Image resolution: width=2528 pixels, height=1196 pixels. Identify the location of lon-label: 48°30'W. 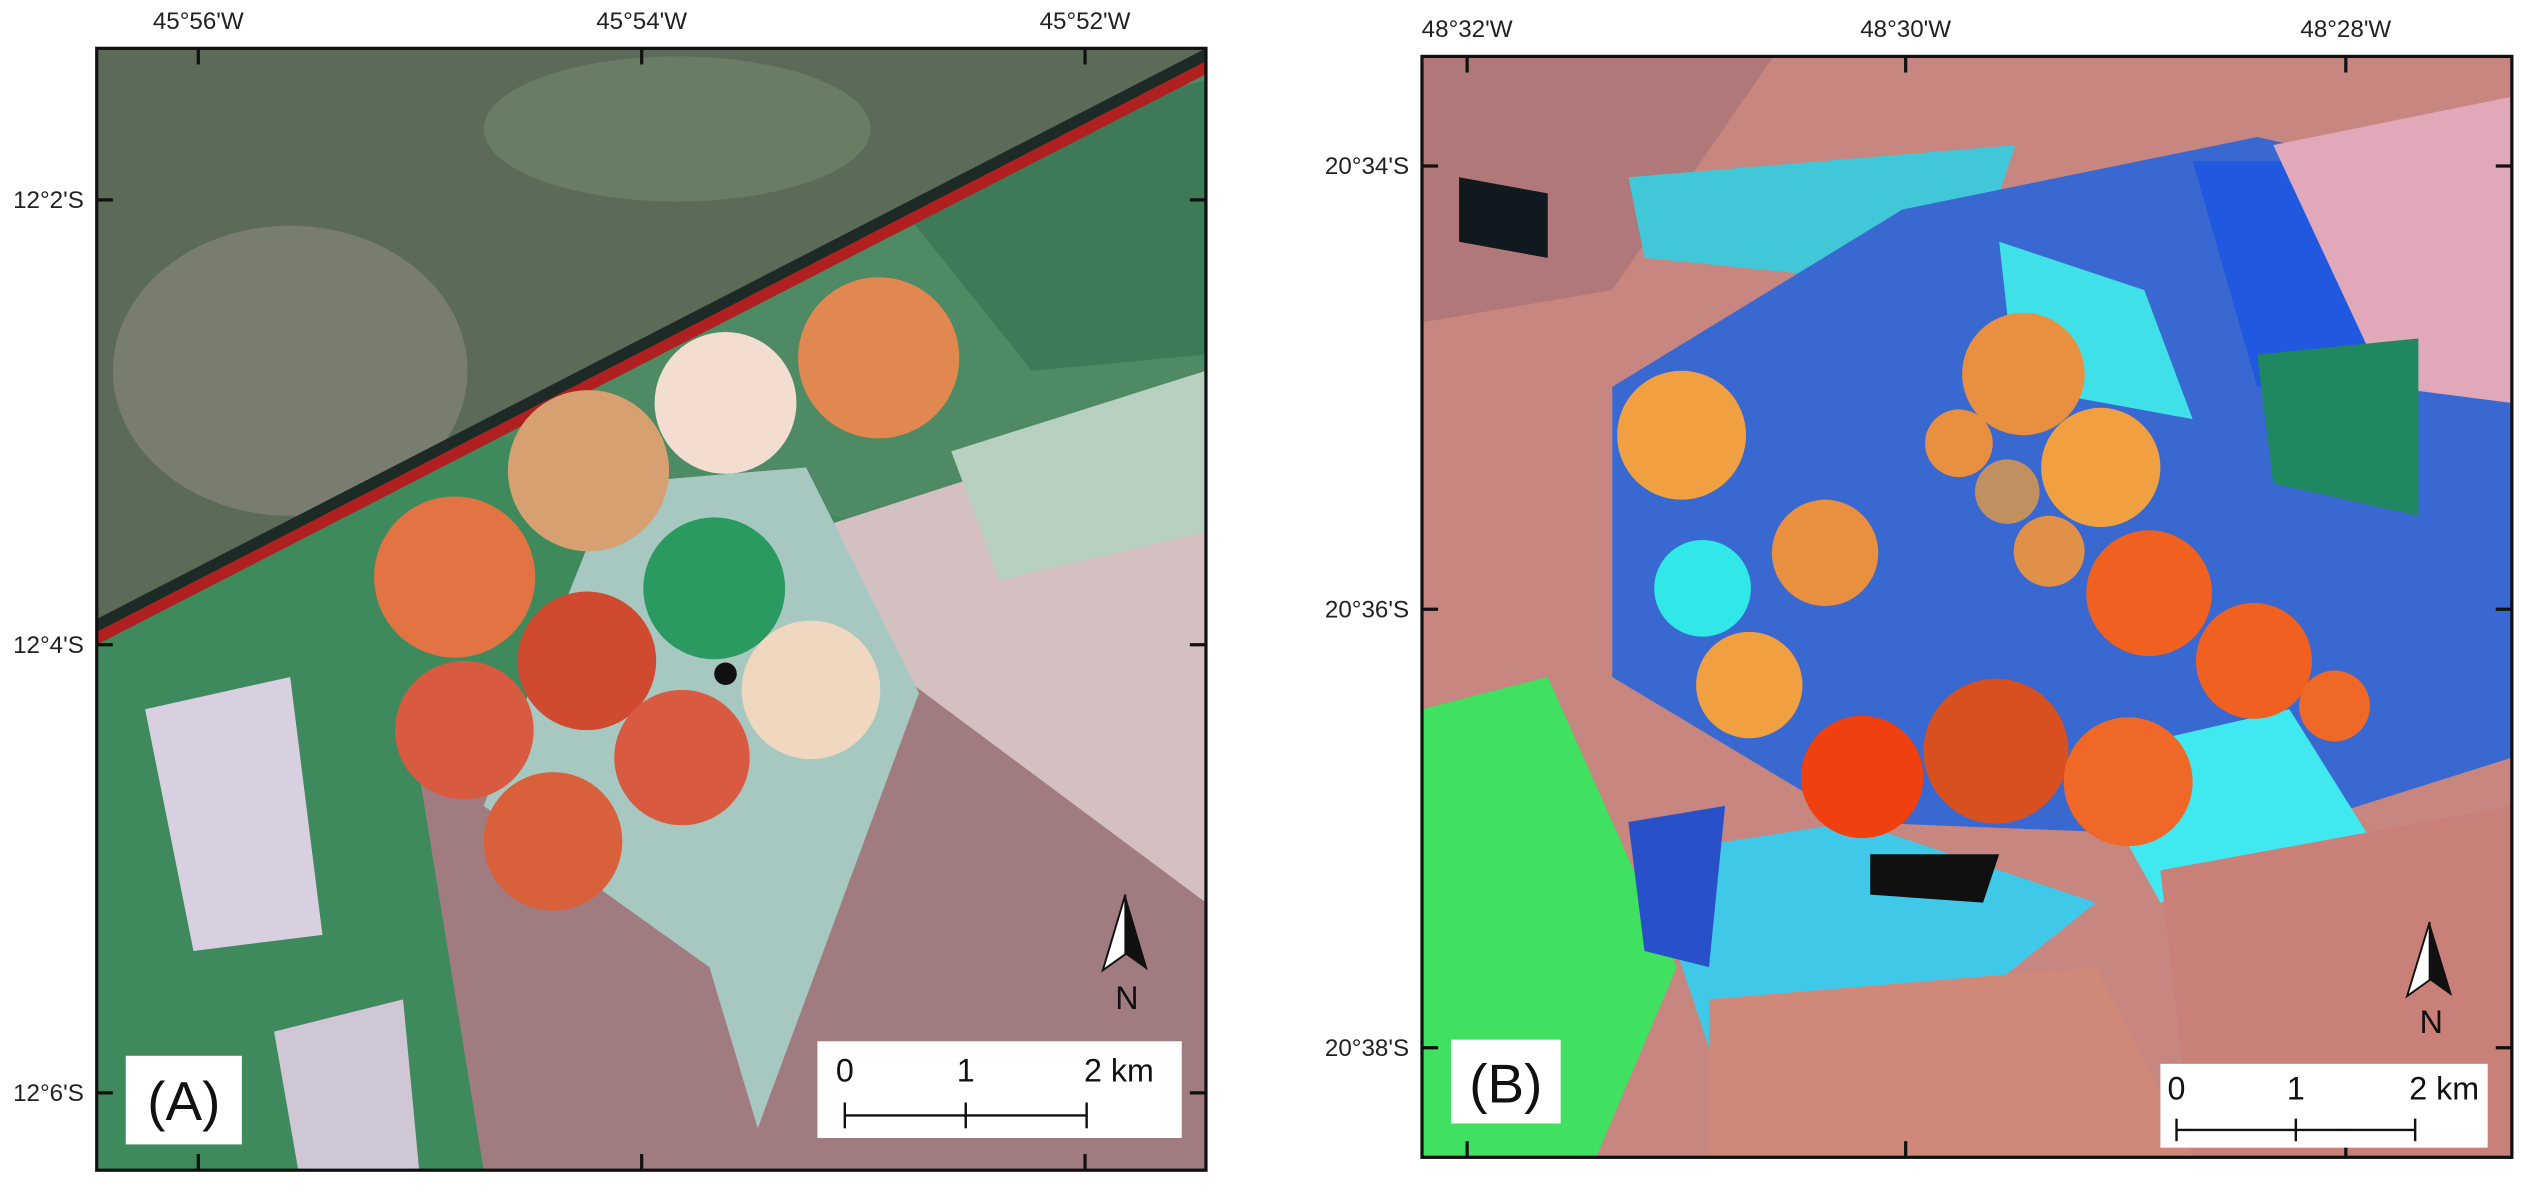
(1905, 29).